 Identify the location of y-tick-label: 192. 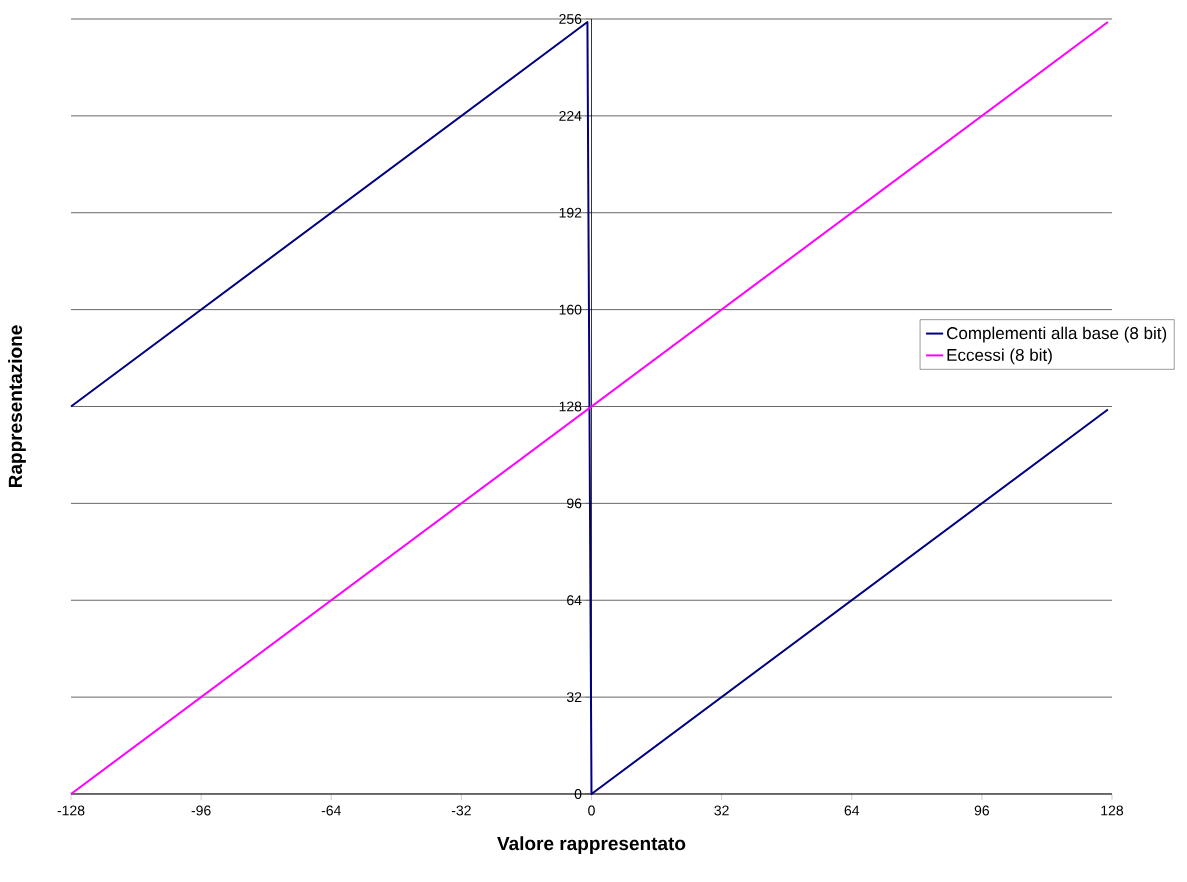
(570, 212).